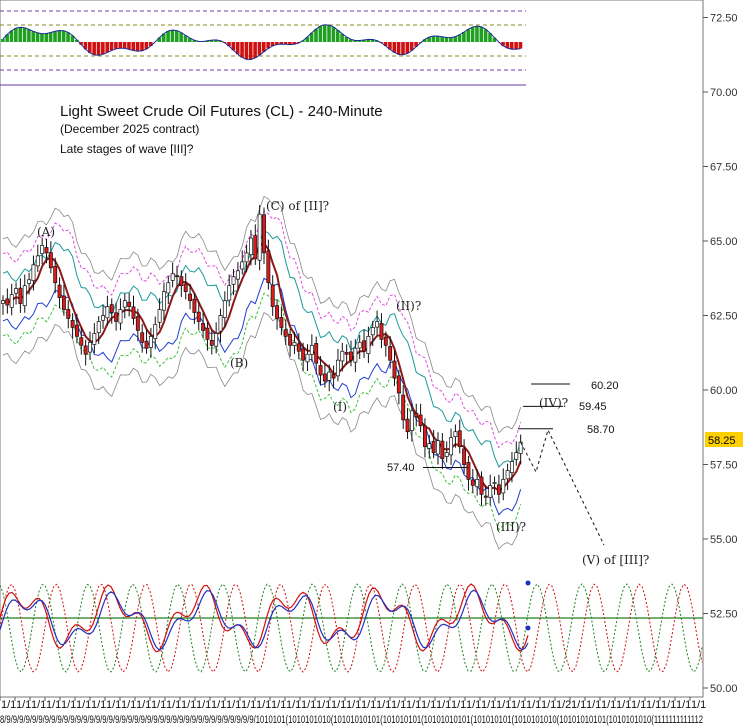 The height and width of the screenshot is (728, 756). I want to click on level-label-5870: 58.70, so click(601, 430).